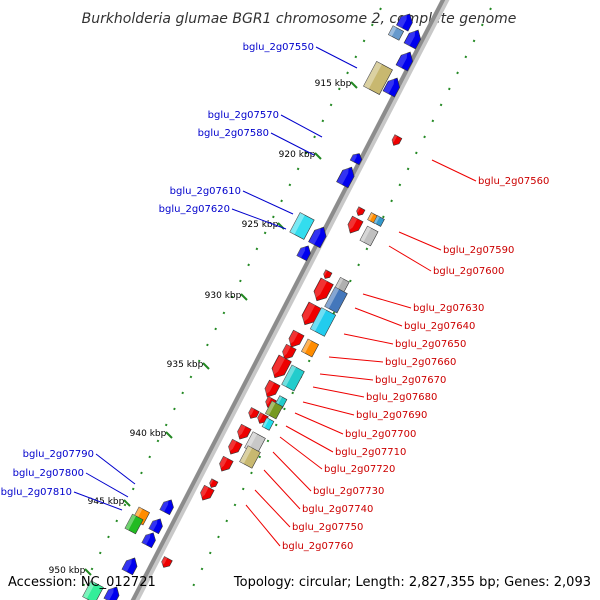 The height and width of the screenshot is (600, 600). I want to click on reverse-gene-label: bglu_2g07560, so click(513, 181).